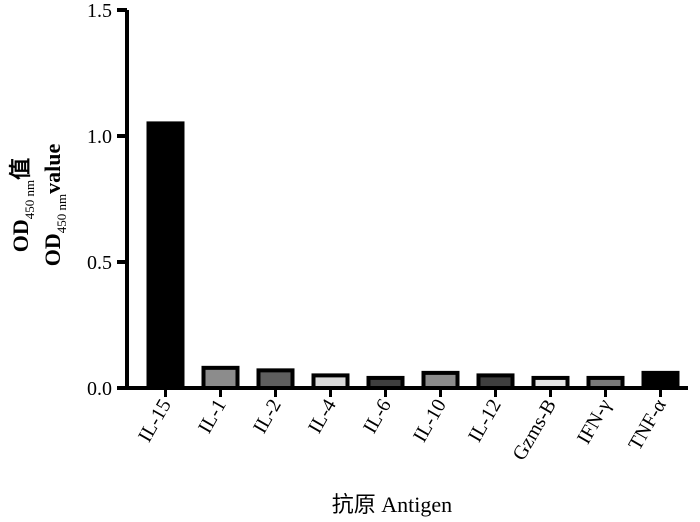 Image resolution: width=700 pixels, height=522 pixels. I want to click on x-tick-label: IL-10, so click(430, 421).